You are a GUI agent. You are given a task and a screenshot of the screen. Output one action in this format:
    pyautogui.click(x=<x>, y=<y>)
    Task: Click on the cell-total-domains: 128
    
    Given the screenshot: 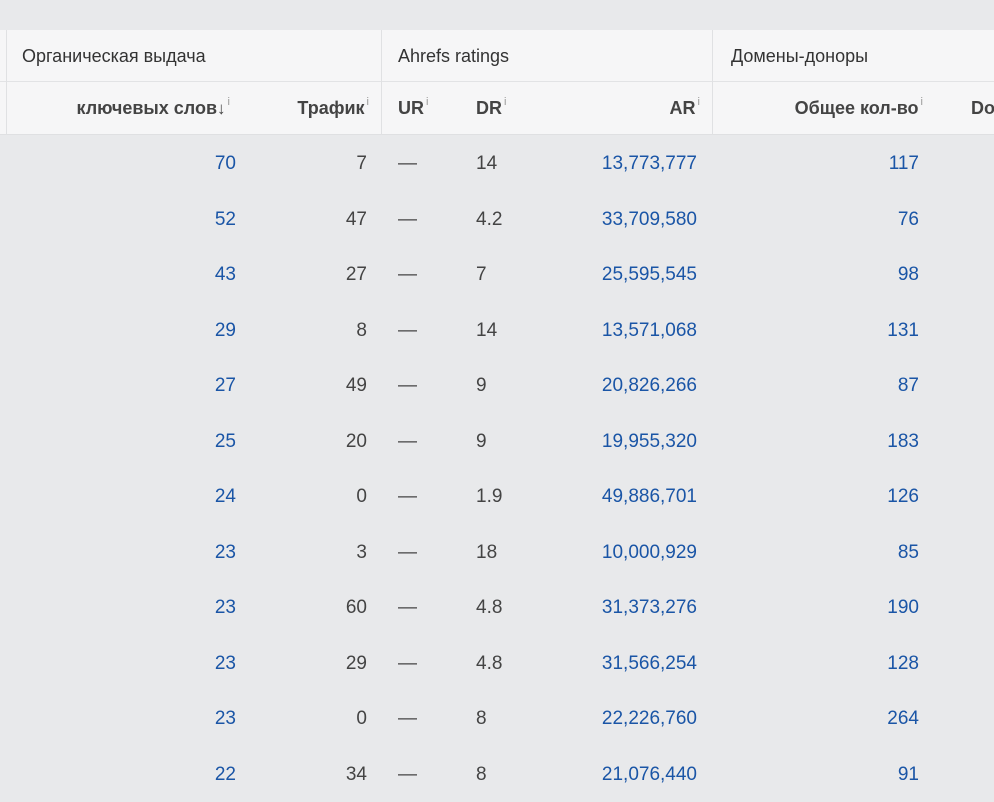 What is the action you would take?
    pyautogui.click(x=829, y=663)
    